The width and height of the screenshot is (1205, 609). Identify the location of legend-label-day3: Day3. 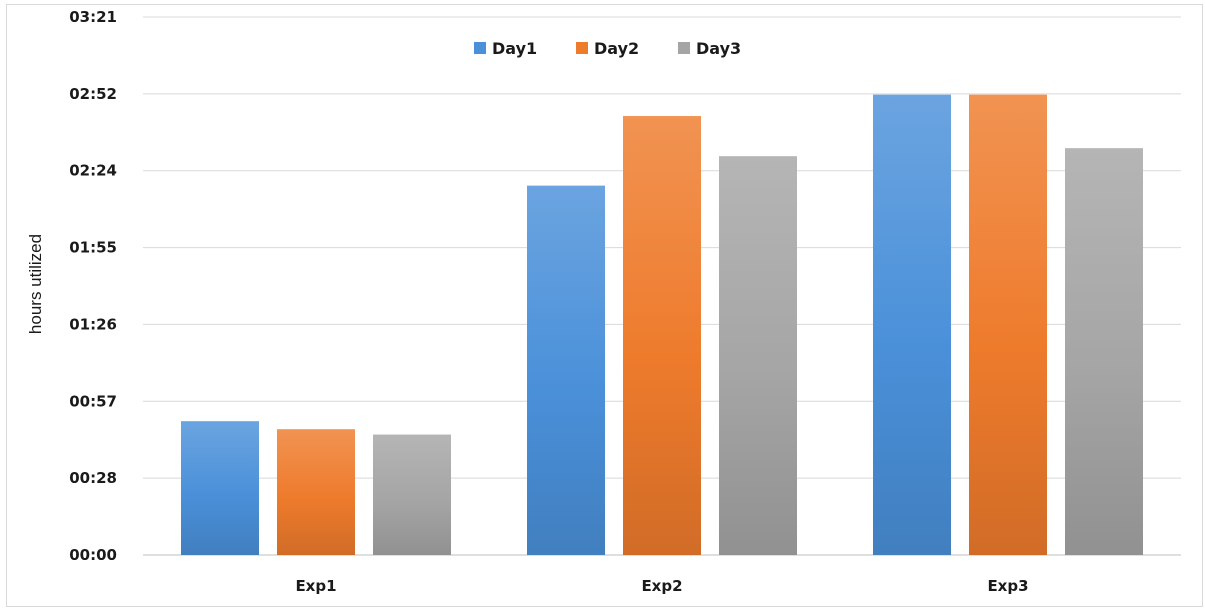
(718, 48).